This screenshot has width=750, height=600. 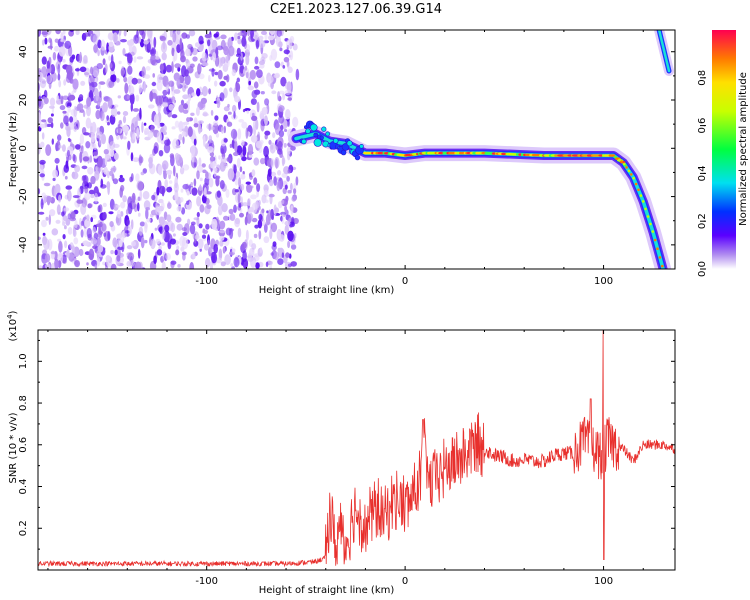 I want to click on y-tick-label: -20, so click(x=23, y=196).